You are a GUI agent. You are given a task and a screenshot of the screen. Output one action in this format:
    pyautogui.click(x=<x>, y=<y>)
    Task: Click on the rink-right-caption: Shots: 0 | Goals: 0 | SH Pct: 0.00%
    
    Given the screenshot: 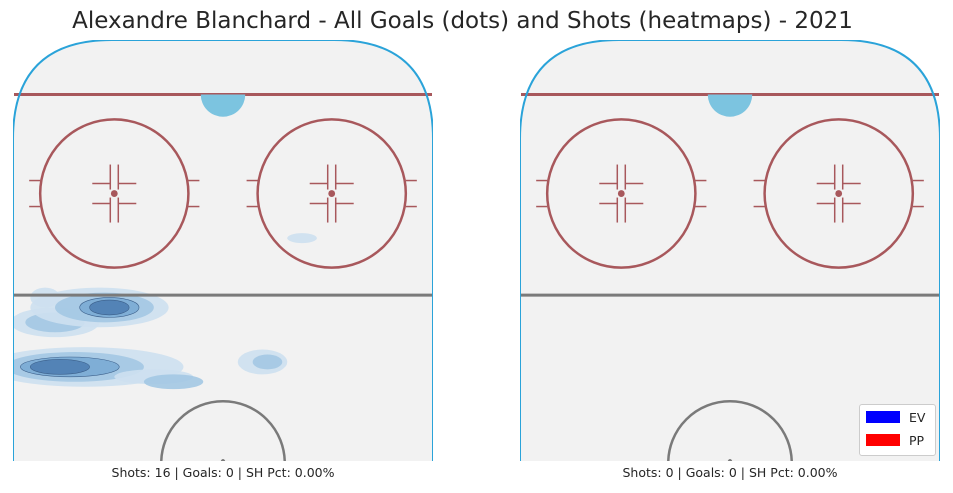 What is the action you would take?
    pyautogui.click(x=730, y=472)
    